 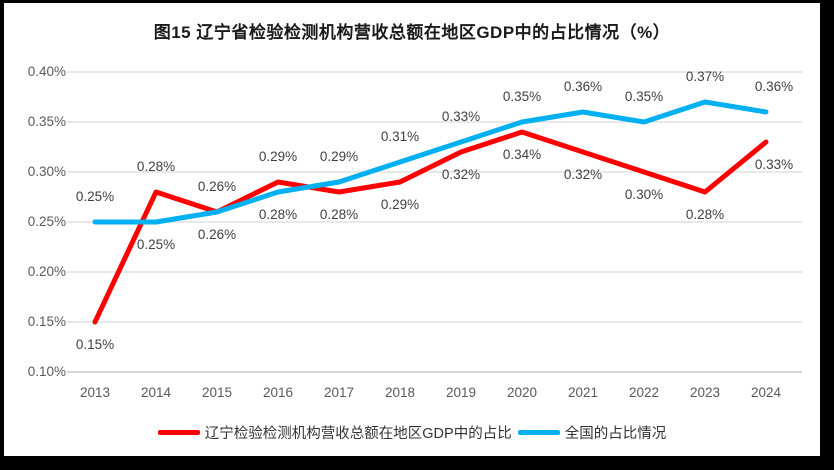 What do you see at coordinates (615, 433) in the screenshot?
I see `legend-label: 全国的占比情况` at bounding box center [615, 433].